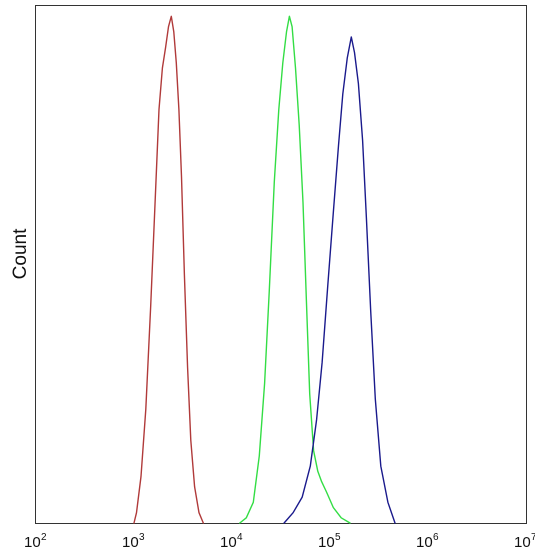 This screenshot has width=535, height=557. Describe the element at coordinates (533, 537) in the screenshot. I see `x-tick-exponent: 7` at that location.